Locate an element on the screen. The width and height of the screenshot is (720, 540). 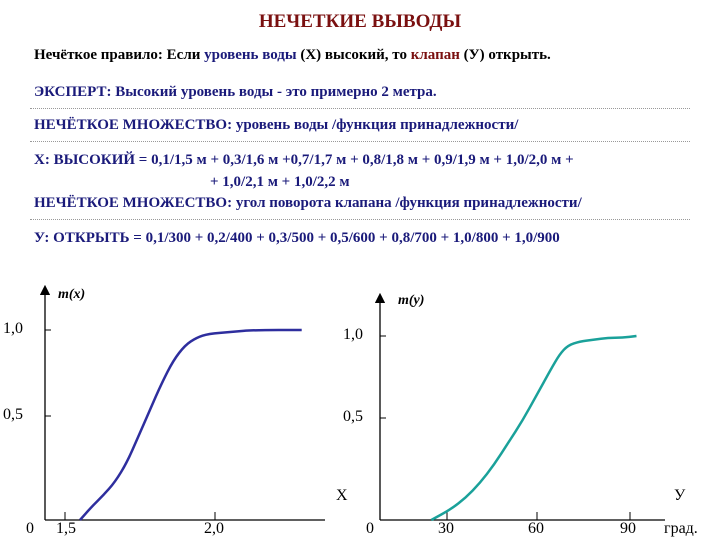
chart1-xtick-20: 2,0 is located at coordinates (214, 528).